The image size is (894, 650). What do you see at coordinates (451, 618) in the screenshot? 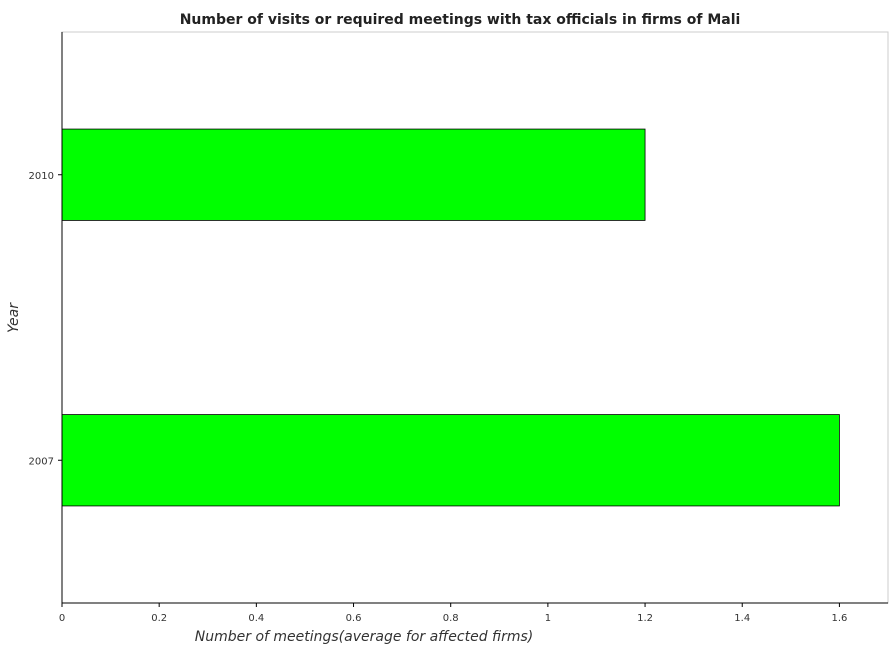
I see `x-tick-label-0.8: 0.8` at bounding box center [451, 618].